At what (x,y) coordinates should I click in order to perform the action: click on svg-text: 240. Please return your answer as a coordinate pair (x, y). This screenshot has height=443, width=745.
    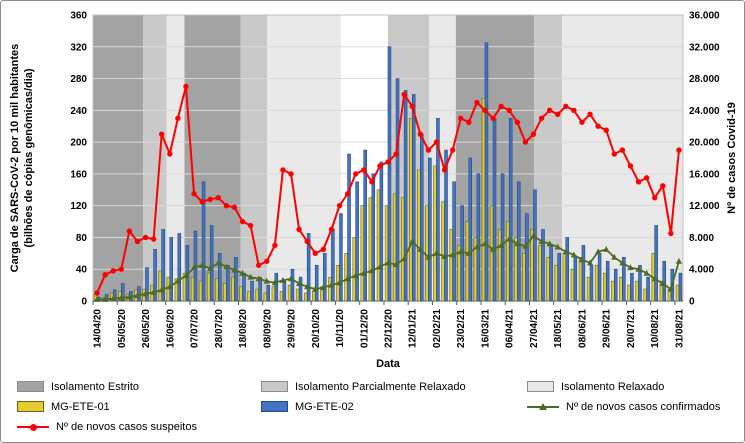
    Looking at the image, I should click on (78, 111).